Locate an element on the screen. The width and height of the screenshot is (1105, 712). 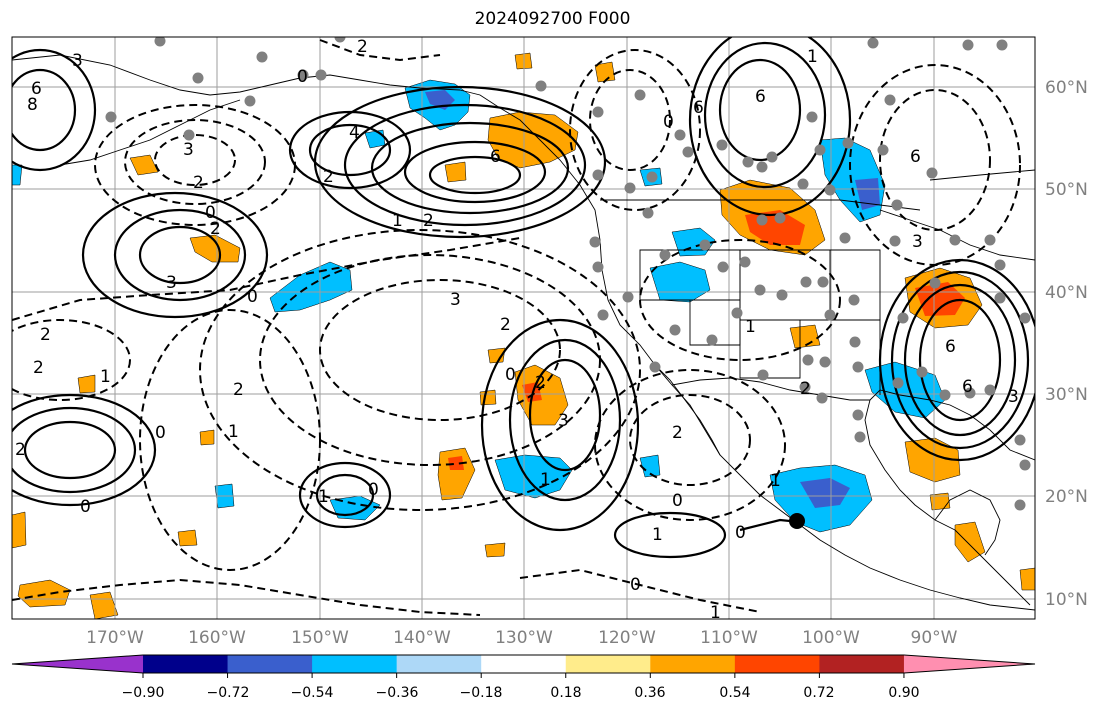
longitude-label: 100°W is located at coordinates (831, 638).